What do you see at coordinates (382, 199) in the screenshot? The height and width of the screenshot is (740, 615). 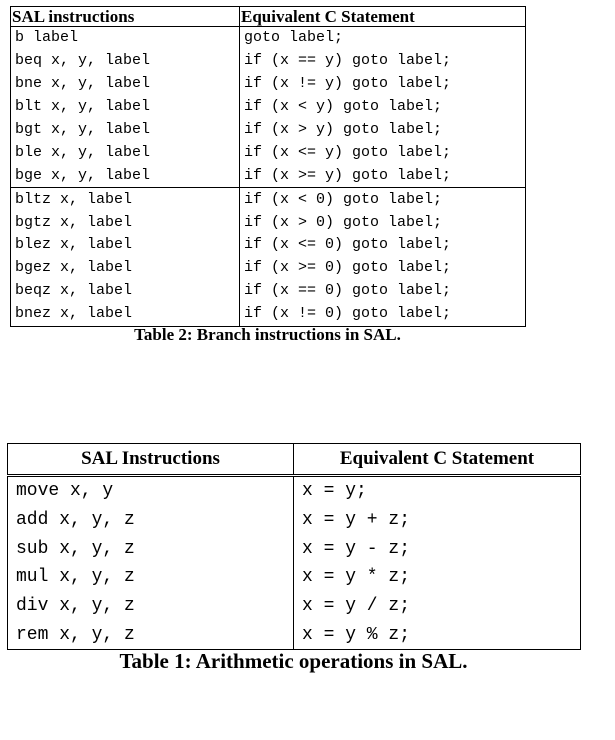 I see `c-statement-cell: if (x < 0) goto label;` at bounding box center [382, 199].